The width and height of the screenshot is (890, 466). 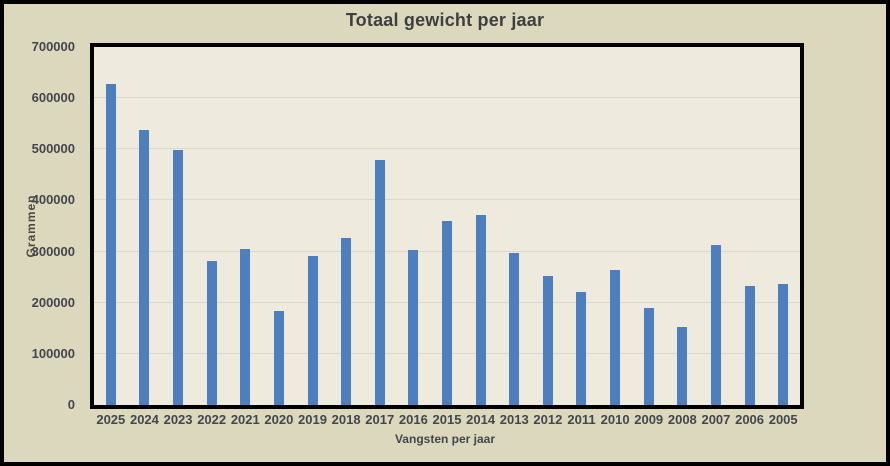 I want to click on x-tick-label-2020: 2020, so click(x=279, y=419).